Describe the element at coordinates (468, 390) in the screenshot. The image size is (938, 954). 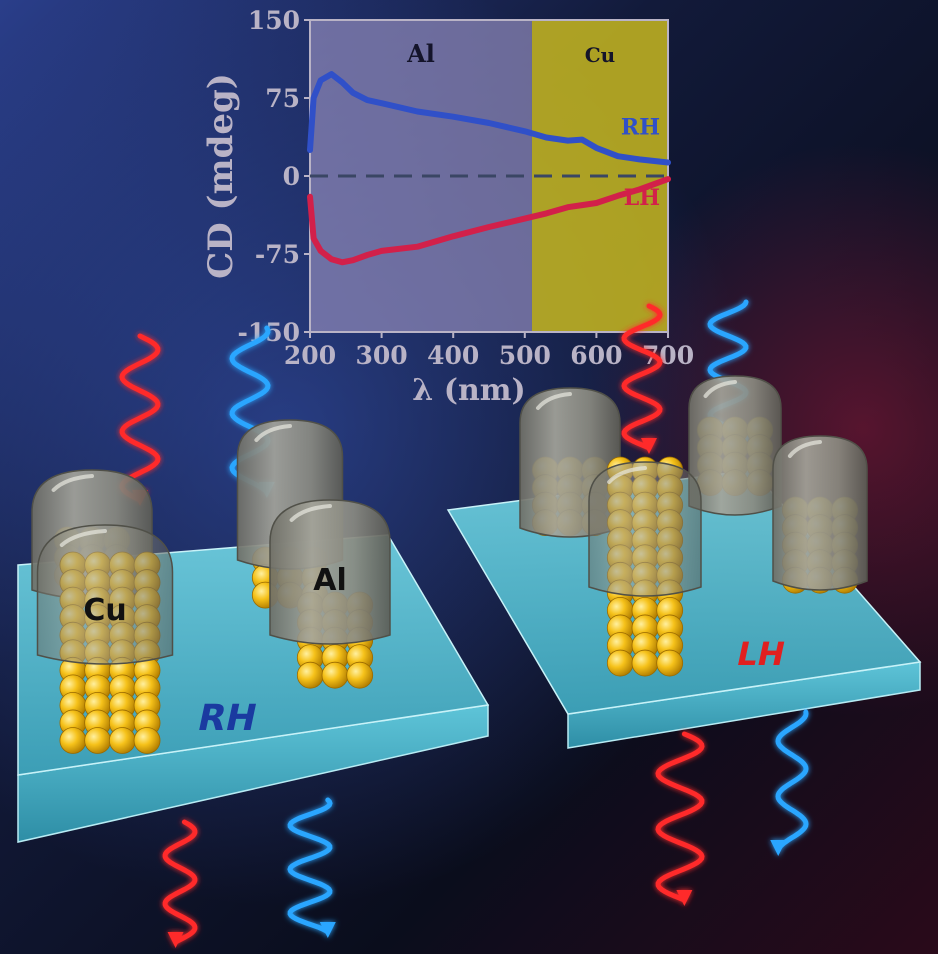
I see `x-axis-label: λ (nm)` at that location.